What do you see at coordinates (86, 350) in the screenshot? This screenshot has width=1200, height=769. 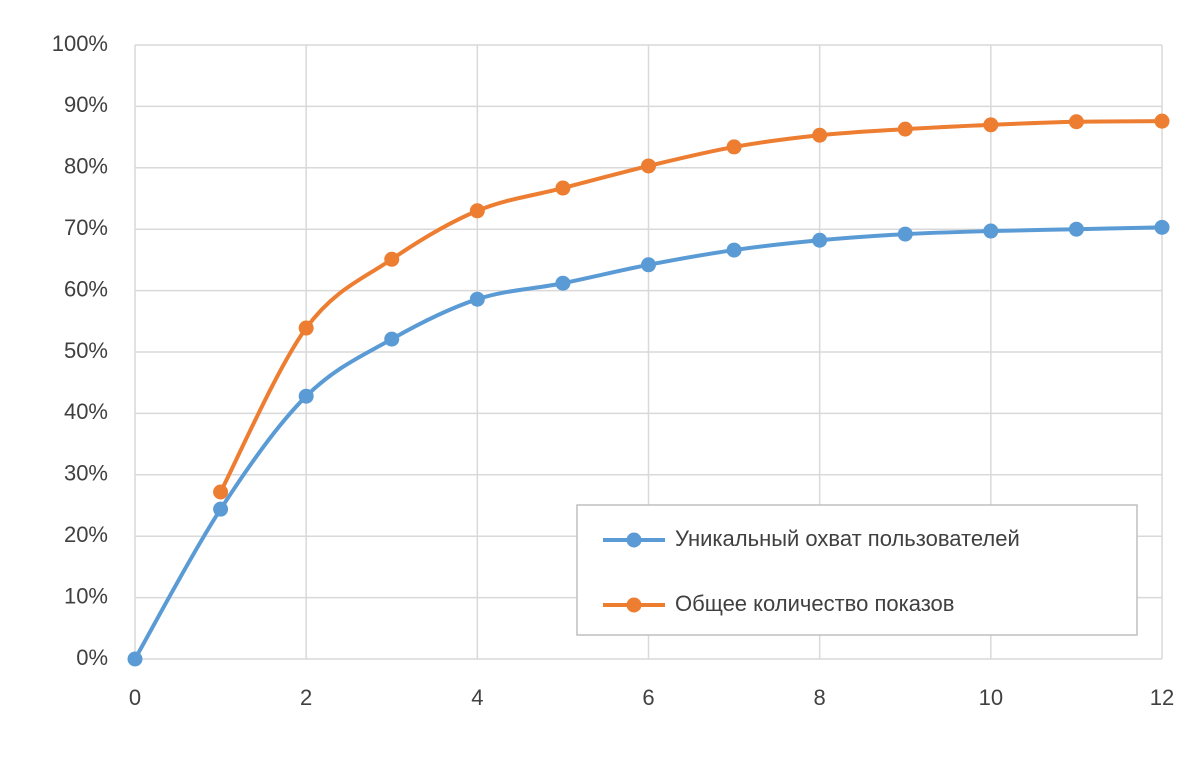 I see `y-tick-label: 50%` at bounding box center [86, 350].